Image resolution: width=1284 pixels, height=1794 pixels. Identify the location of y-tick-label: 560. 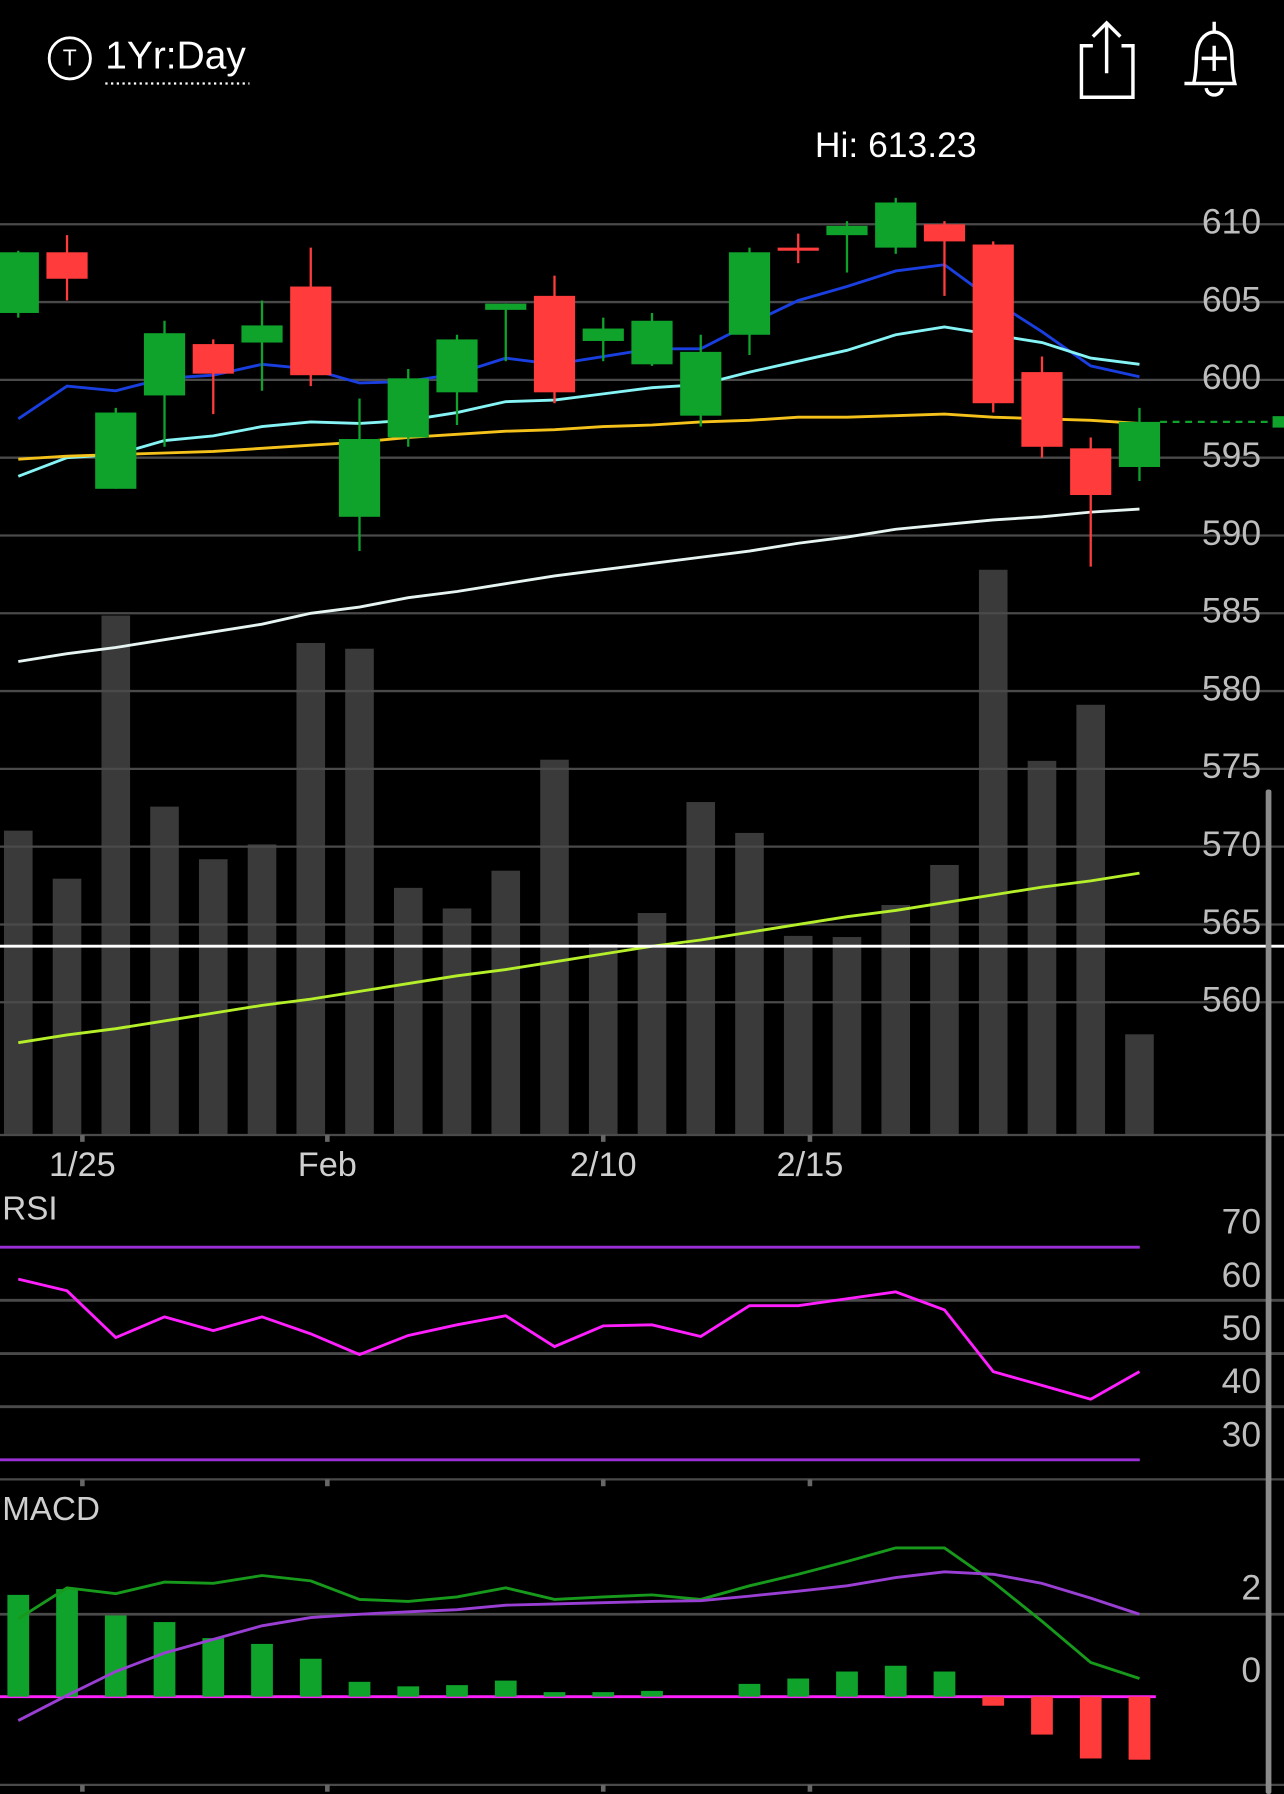
(1231, 1000).